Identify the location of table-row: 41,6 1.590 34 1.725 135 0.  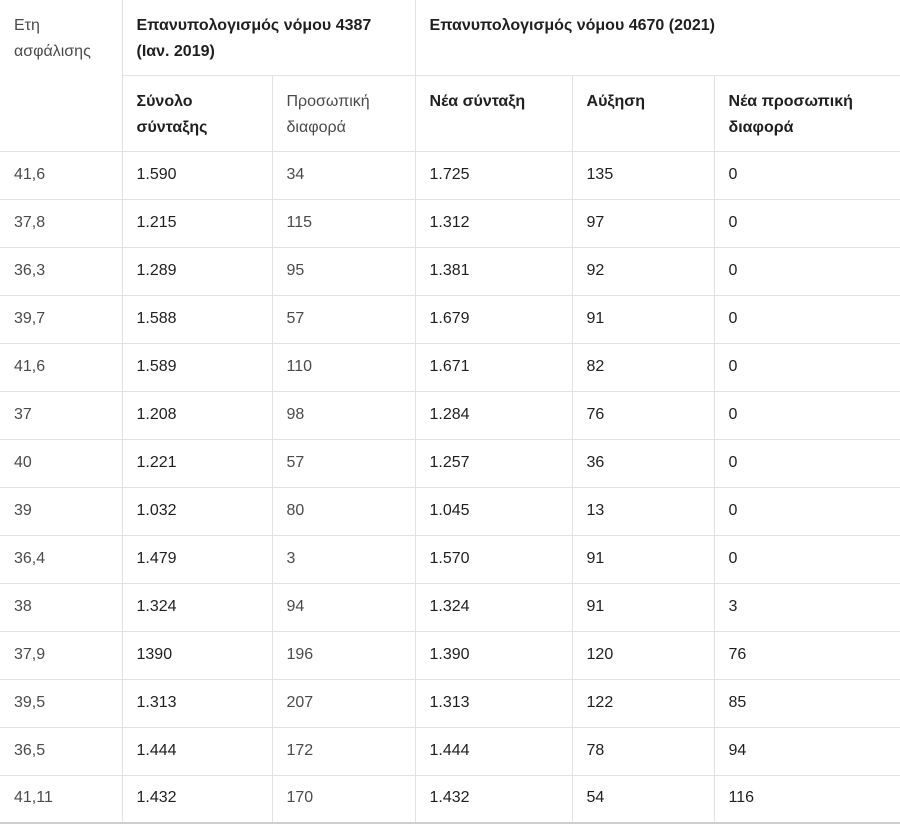
(450, 175).